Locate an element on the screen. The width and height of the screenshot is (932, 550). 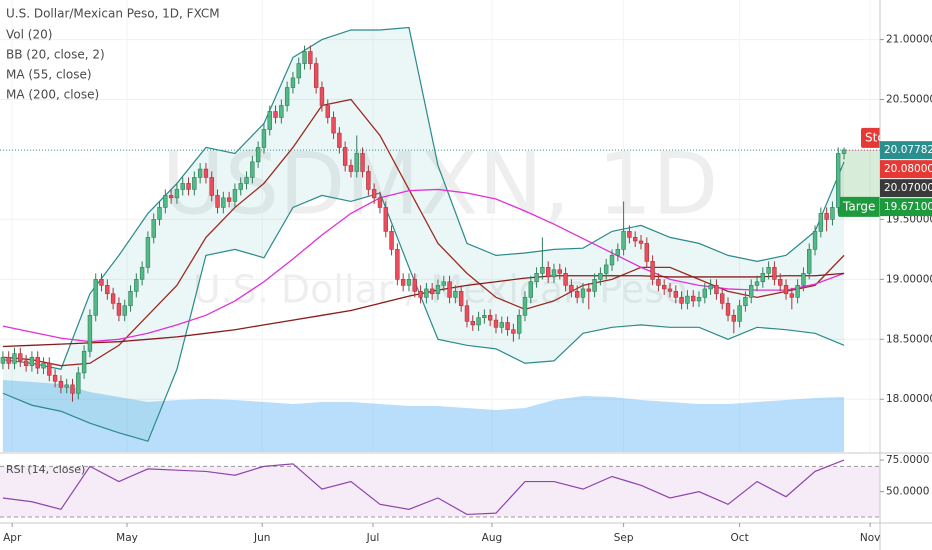
stop-box is located at coordinates (870, 137).